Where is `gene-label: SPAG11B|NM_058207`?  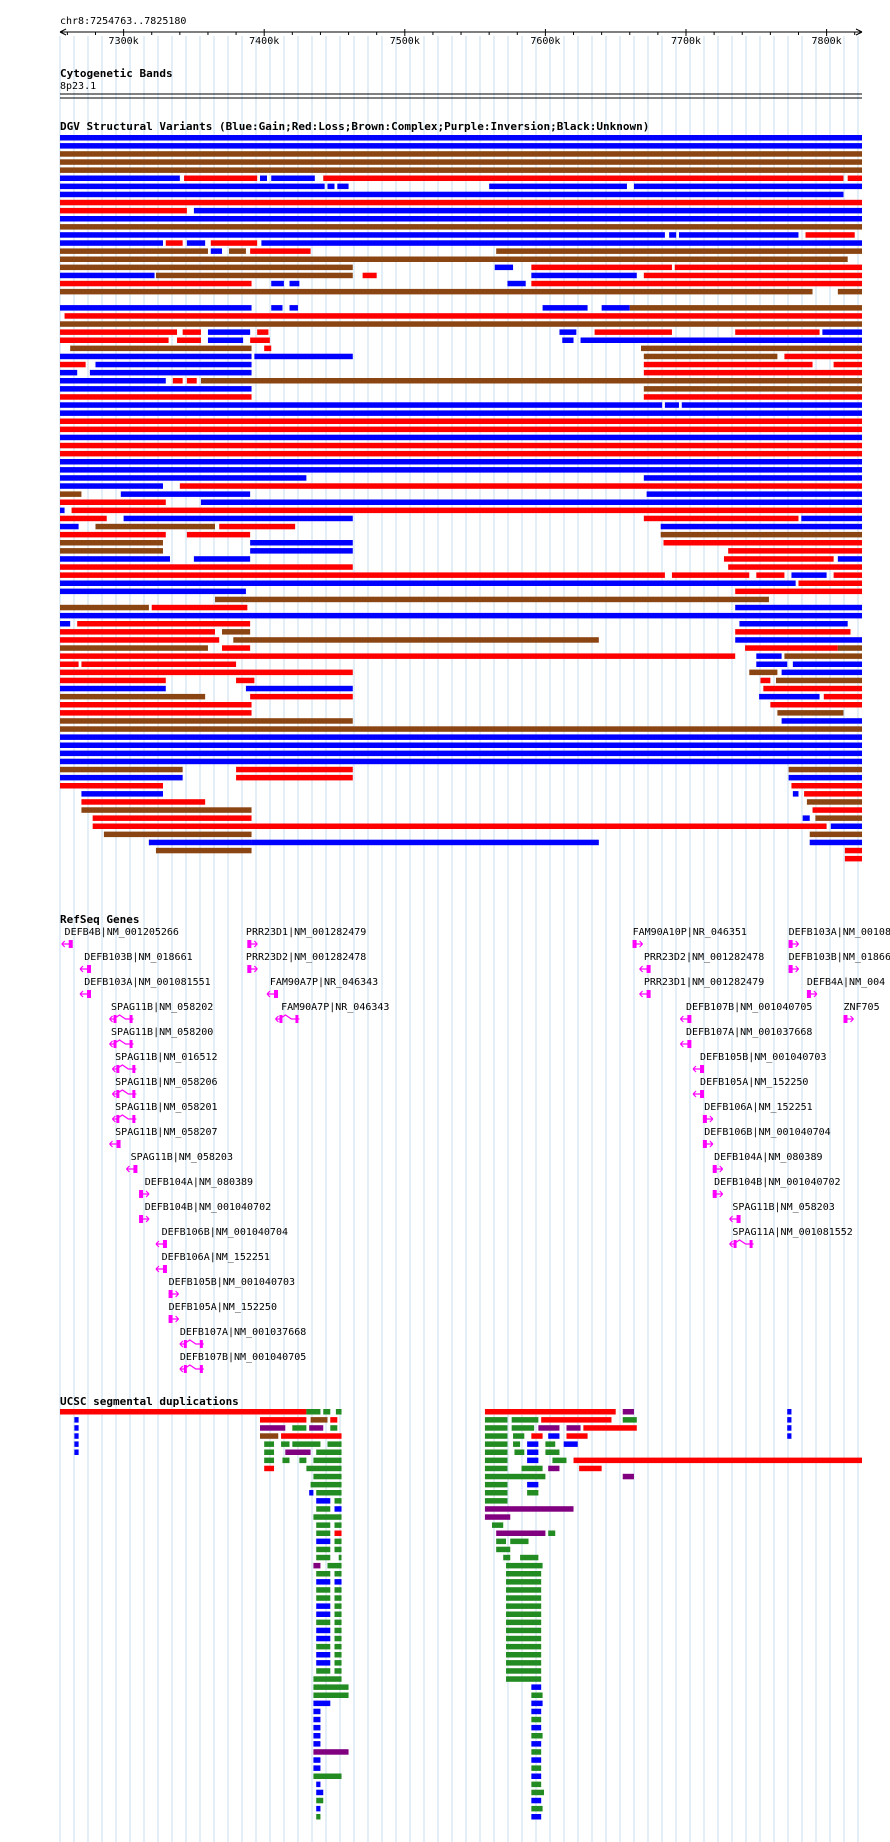
gene-label: SPAG11B|NM_058207 is located at coordinates (166, 1132).